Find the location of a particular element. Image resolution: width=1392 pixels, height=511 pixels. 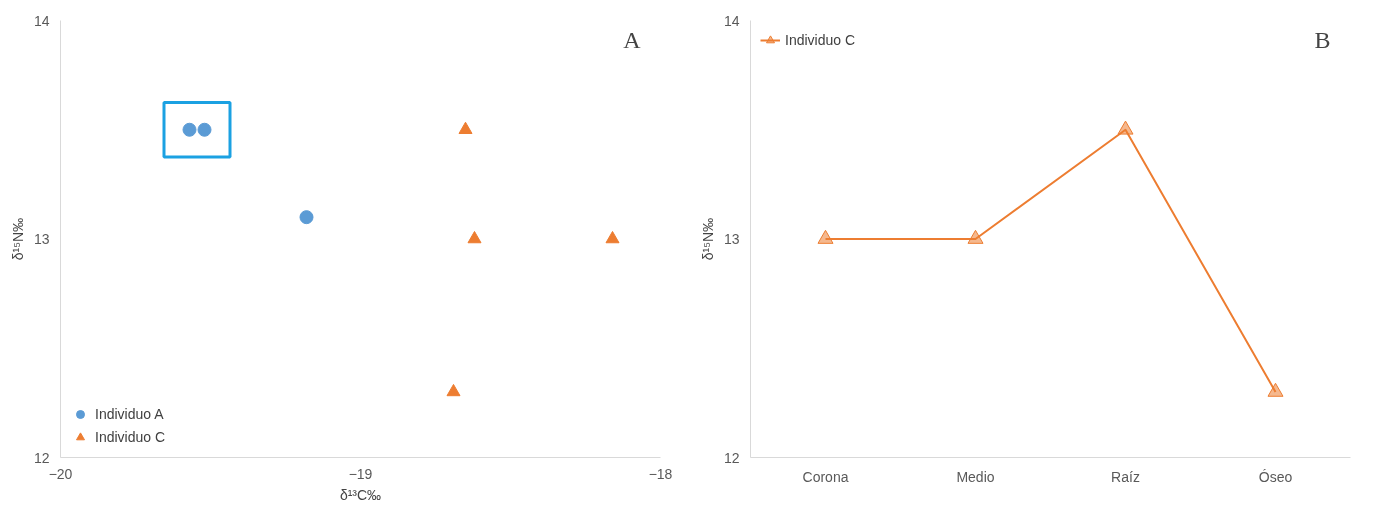

x-tick-label: Corona is located at coordinates (825, 476).